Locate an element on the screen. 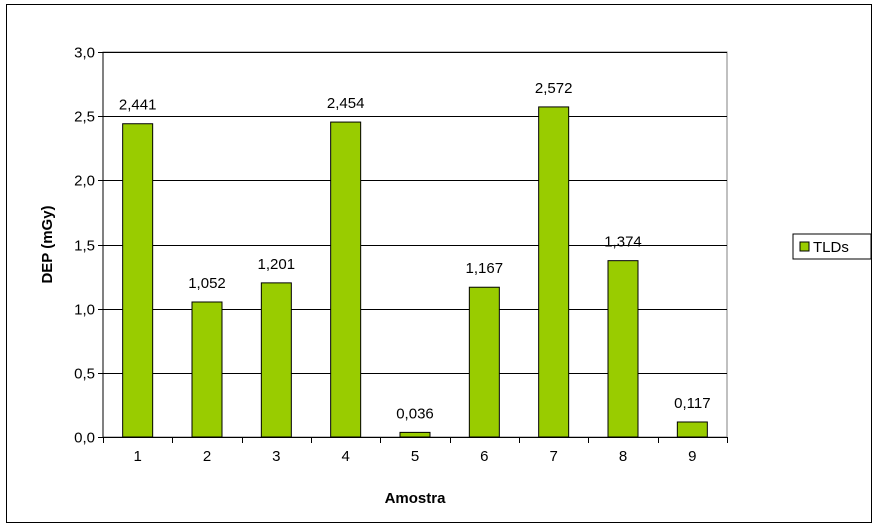  legend: TLDs is located at coordinates (832, 246).